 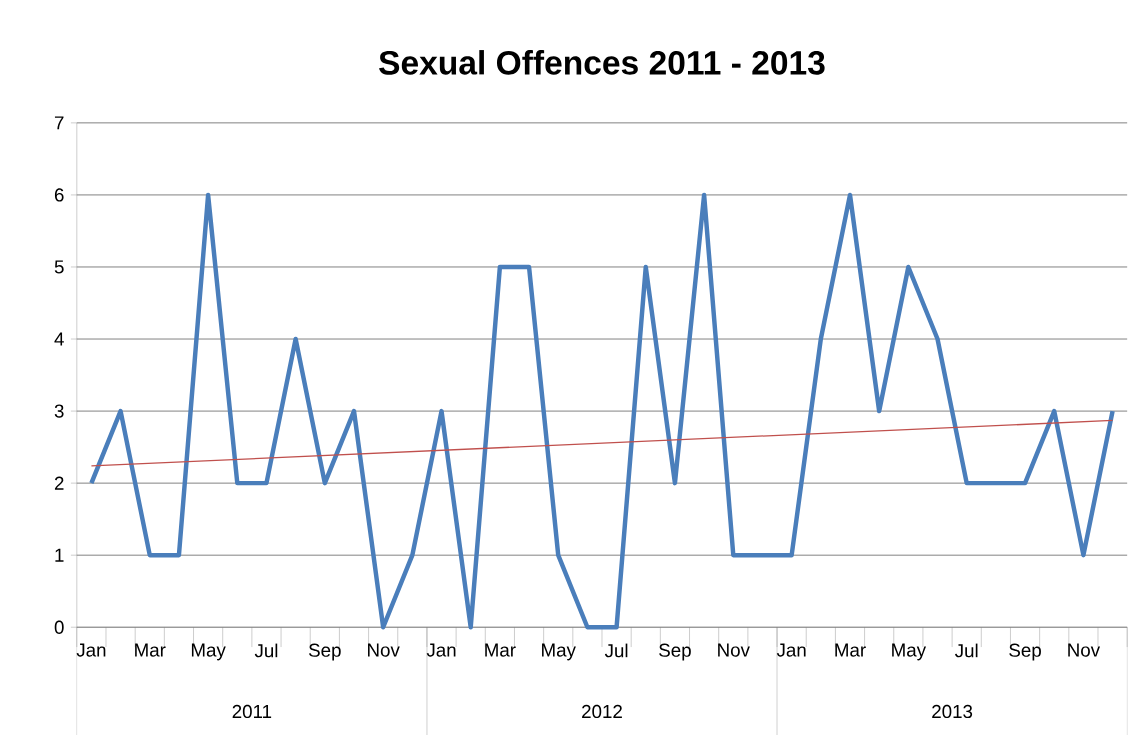 I want to click on y-tick-label: 3, so click(x=59, y=411).